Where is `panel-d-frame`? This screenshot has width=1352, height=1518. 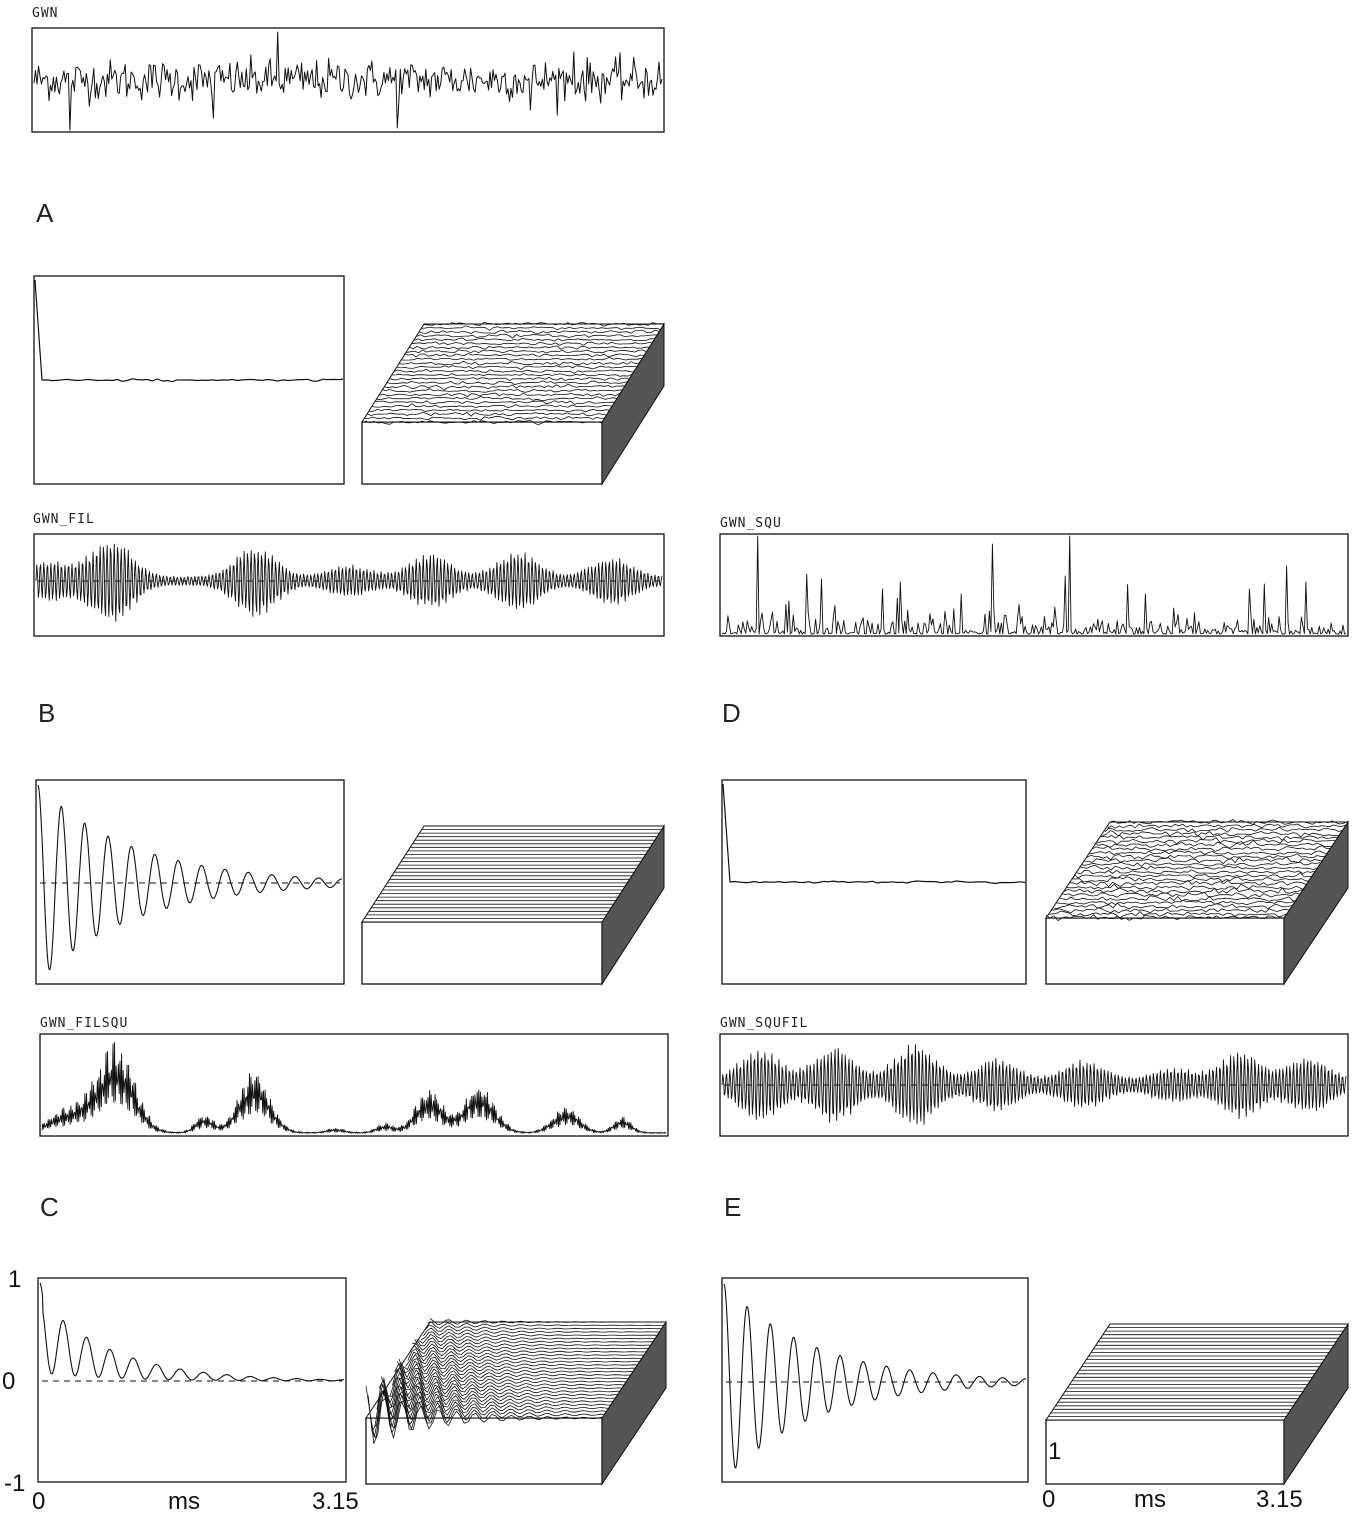 panel-d-frame is located at coordinates (874, 882).